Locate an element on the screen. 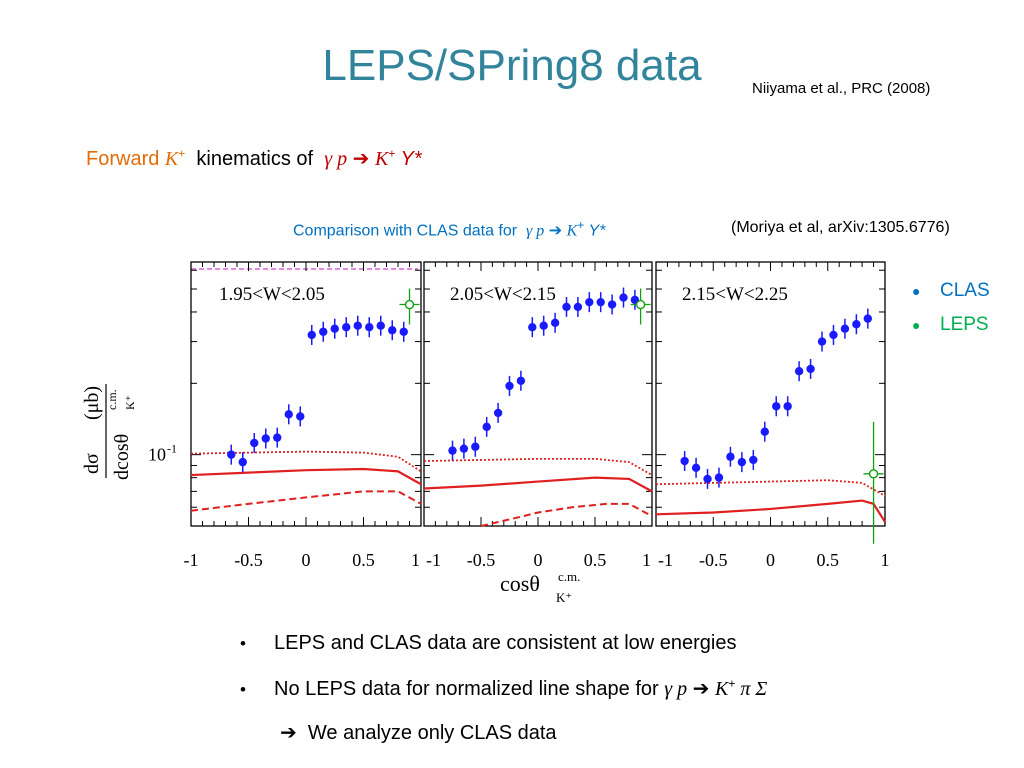  subtitle-gamma-p: γ p is located at coordinates (336, 159).